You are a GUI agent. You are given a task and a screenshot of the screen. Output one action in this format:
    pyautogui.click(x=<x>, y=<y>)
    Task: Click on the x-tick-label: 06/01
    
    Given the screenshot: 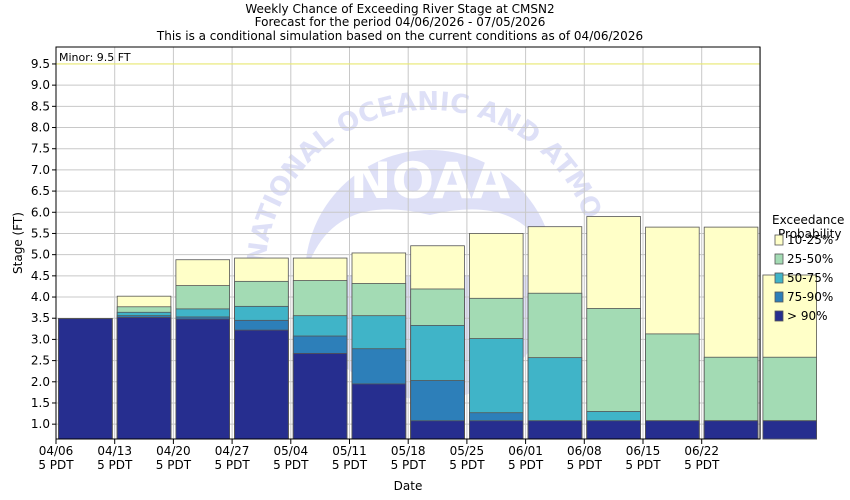 What is the action you would take?
    pyautogui.click(x=525, y=451)
    